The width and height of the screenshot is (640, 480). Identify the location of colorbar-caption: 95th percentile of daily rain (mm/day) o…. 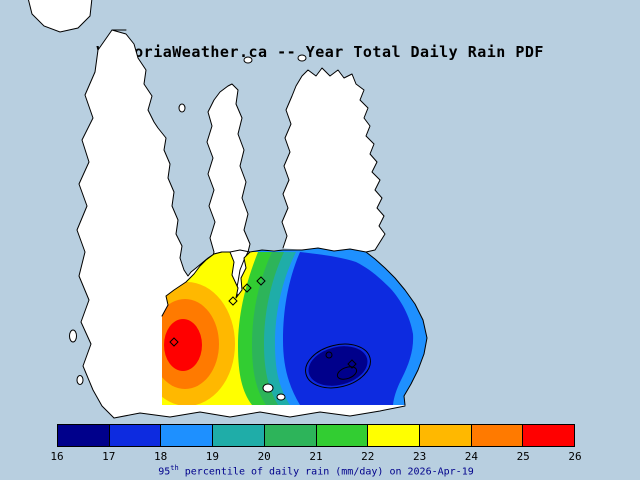
(316, 470).